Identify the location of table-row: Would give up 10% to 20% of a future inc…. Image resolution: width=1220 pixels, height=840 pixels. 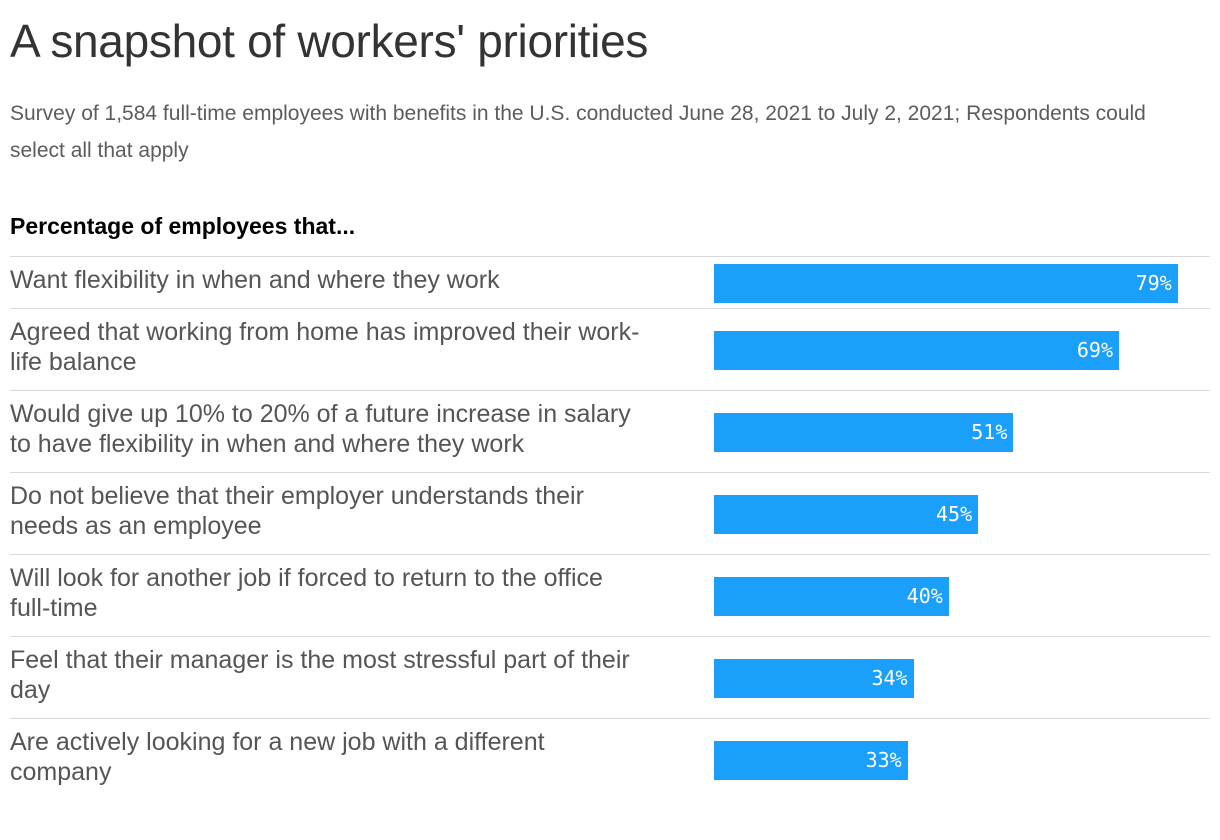
(610, 431).